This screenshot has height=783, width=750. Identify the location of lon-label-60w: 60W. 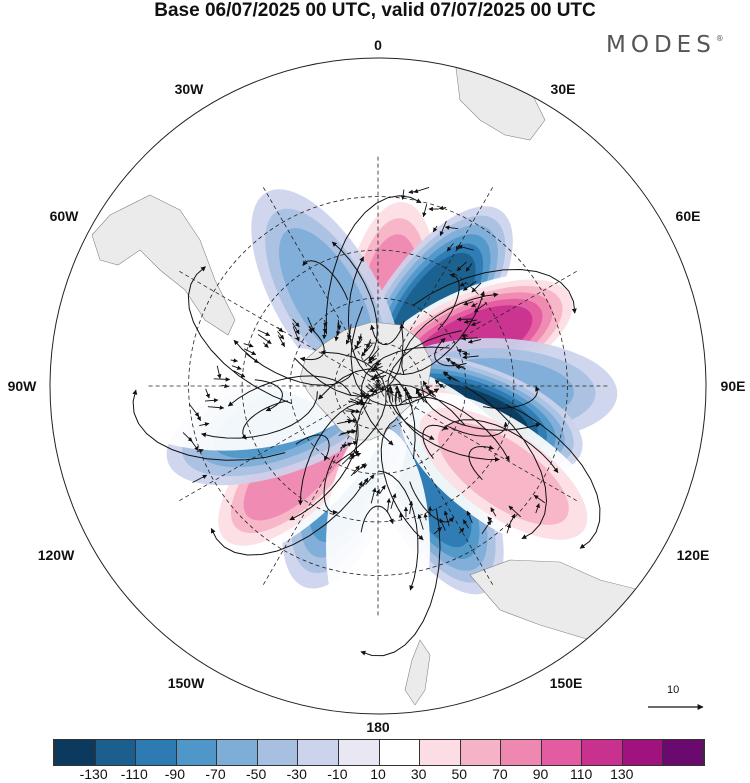
(64, 216).